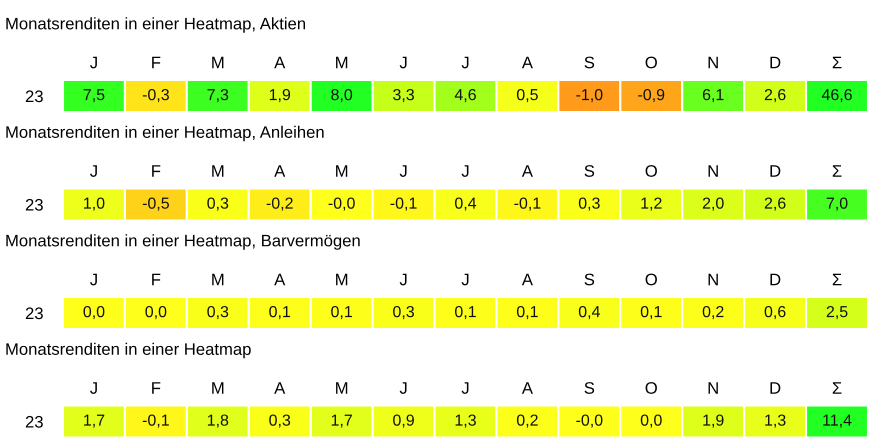 This screenshot has width=878, height=447. I want to click on data-label: 3,3, so click(403, 95).